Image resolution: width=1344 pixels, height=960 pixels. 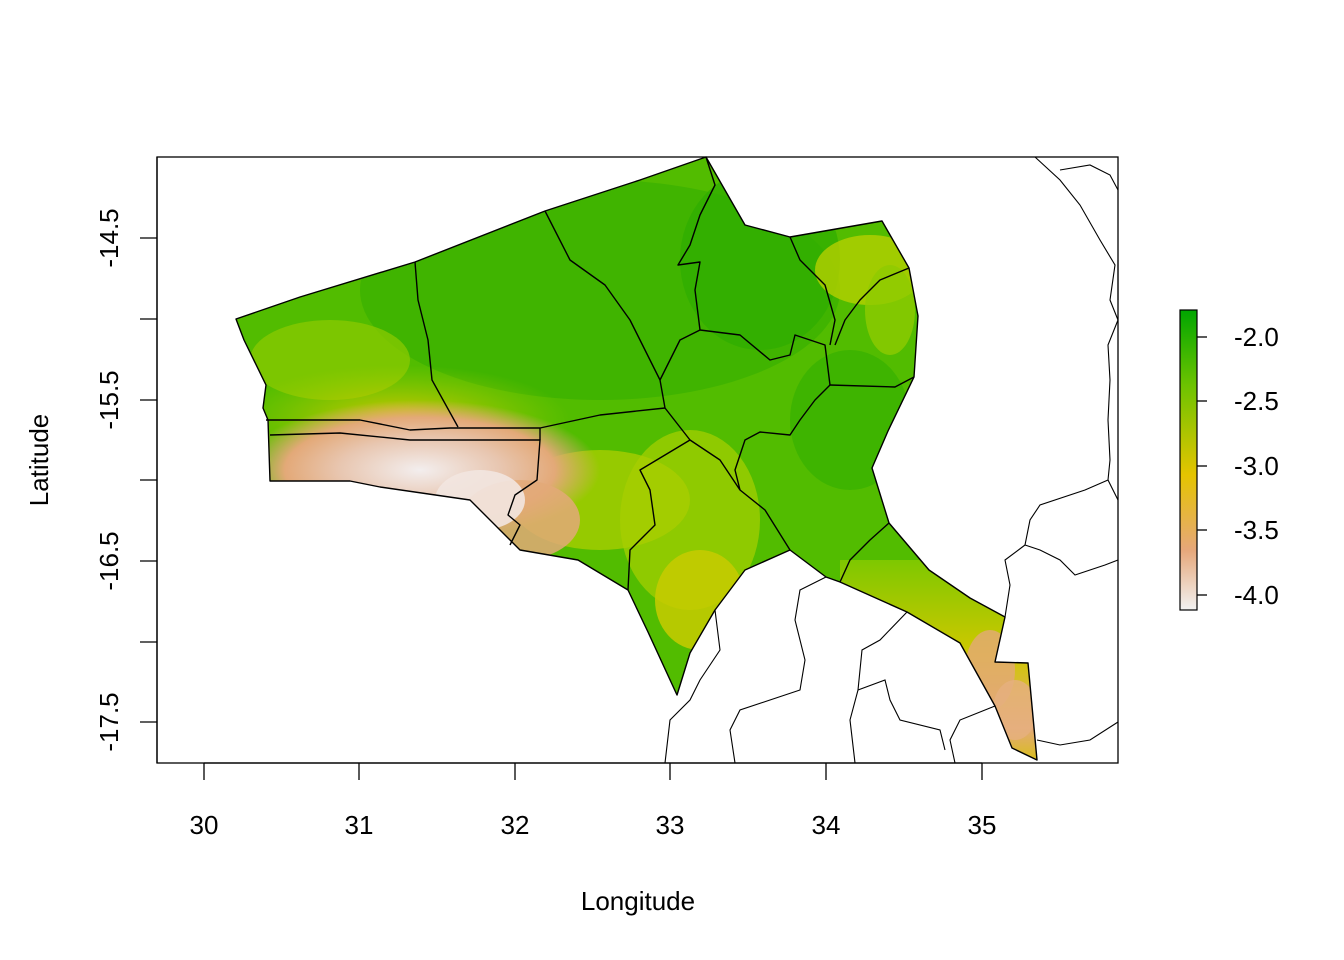 I want to click on y-axis-title: Latitude, so click(x=39, y=460).